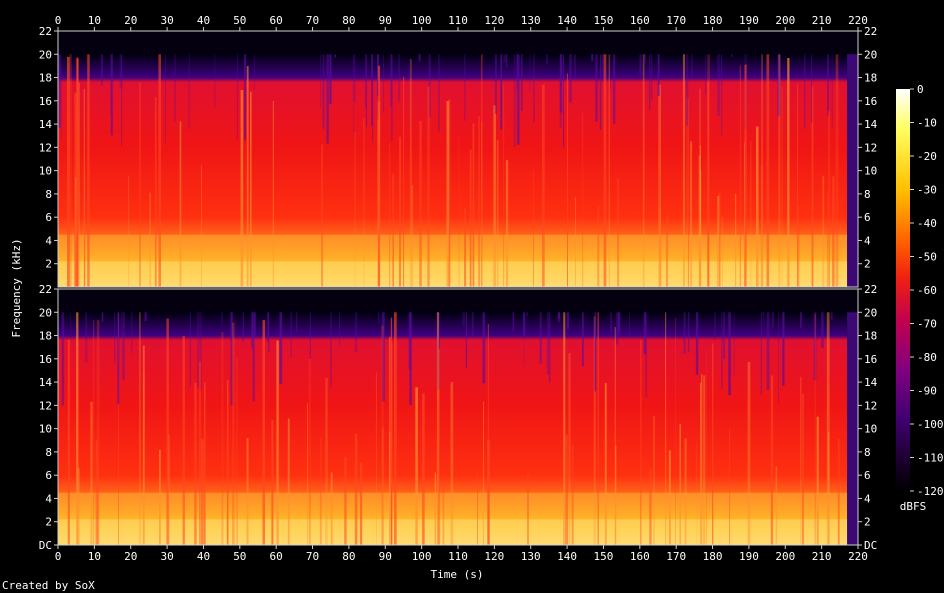 This screenshot has height=593, width=944. I want to click on x-tick-label-top: 220, so click(858, 20).